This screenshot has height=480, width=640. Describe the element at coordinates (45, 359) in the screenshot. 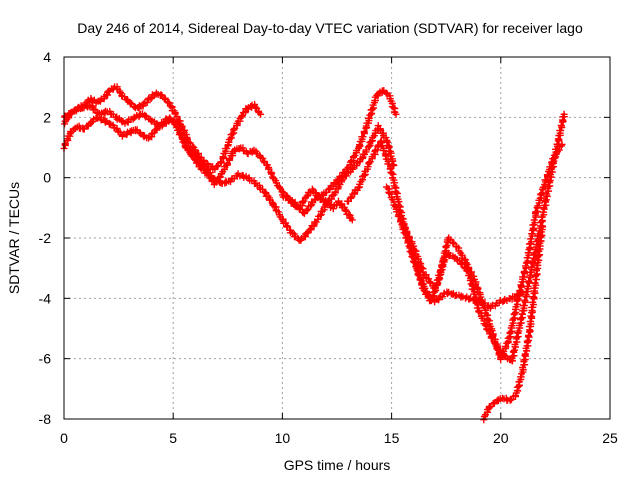

I see `y-tick-label: -6` at that location.